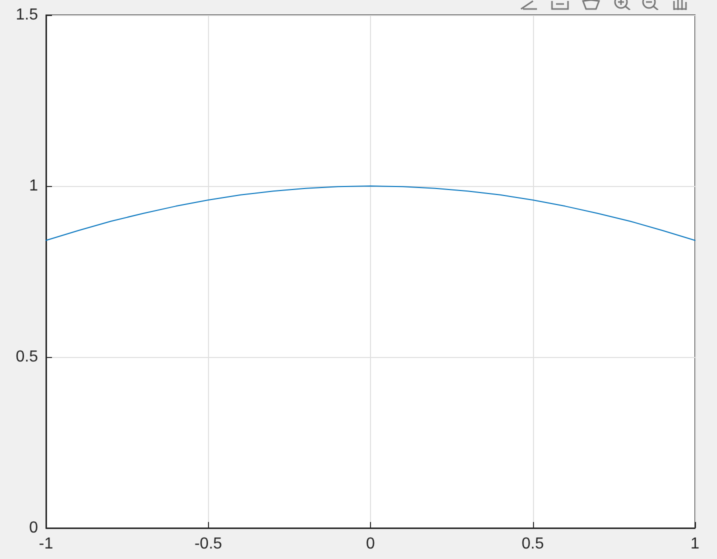 This screenshot has width=717, height=559. I want to click on line-series, so click(371, 213).